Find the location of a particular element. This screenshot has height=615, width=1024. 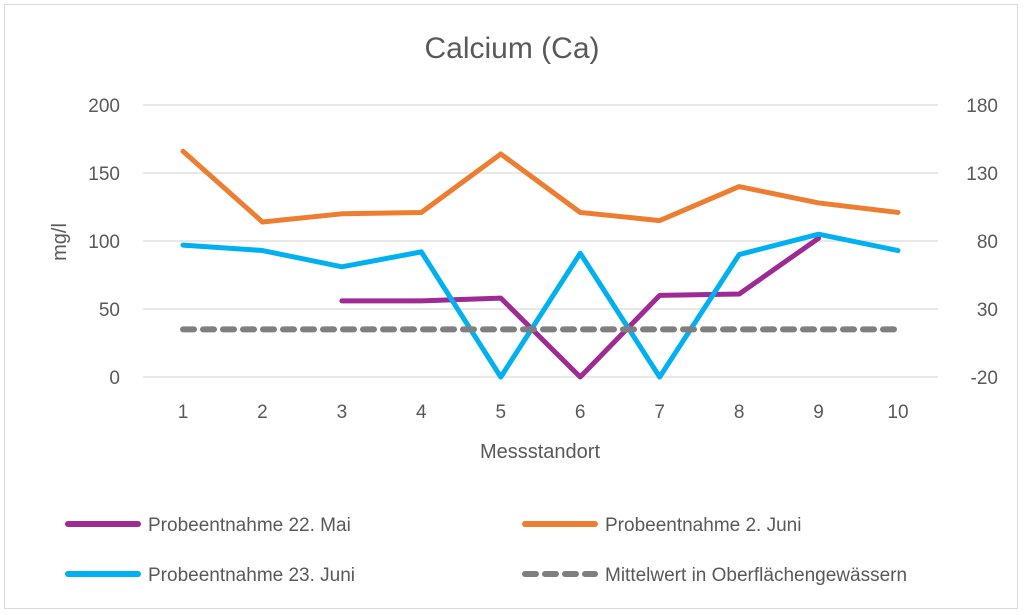

y-tick-label: 0 is located at coordinates (114, 378).